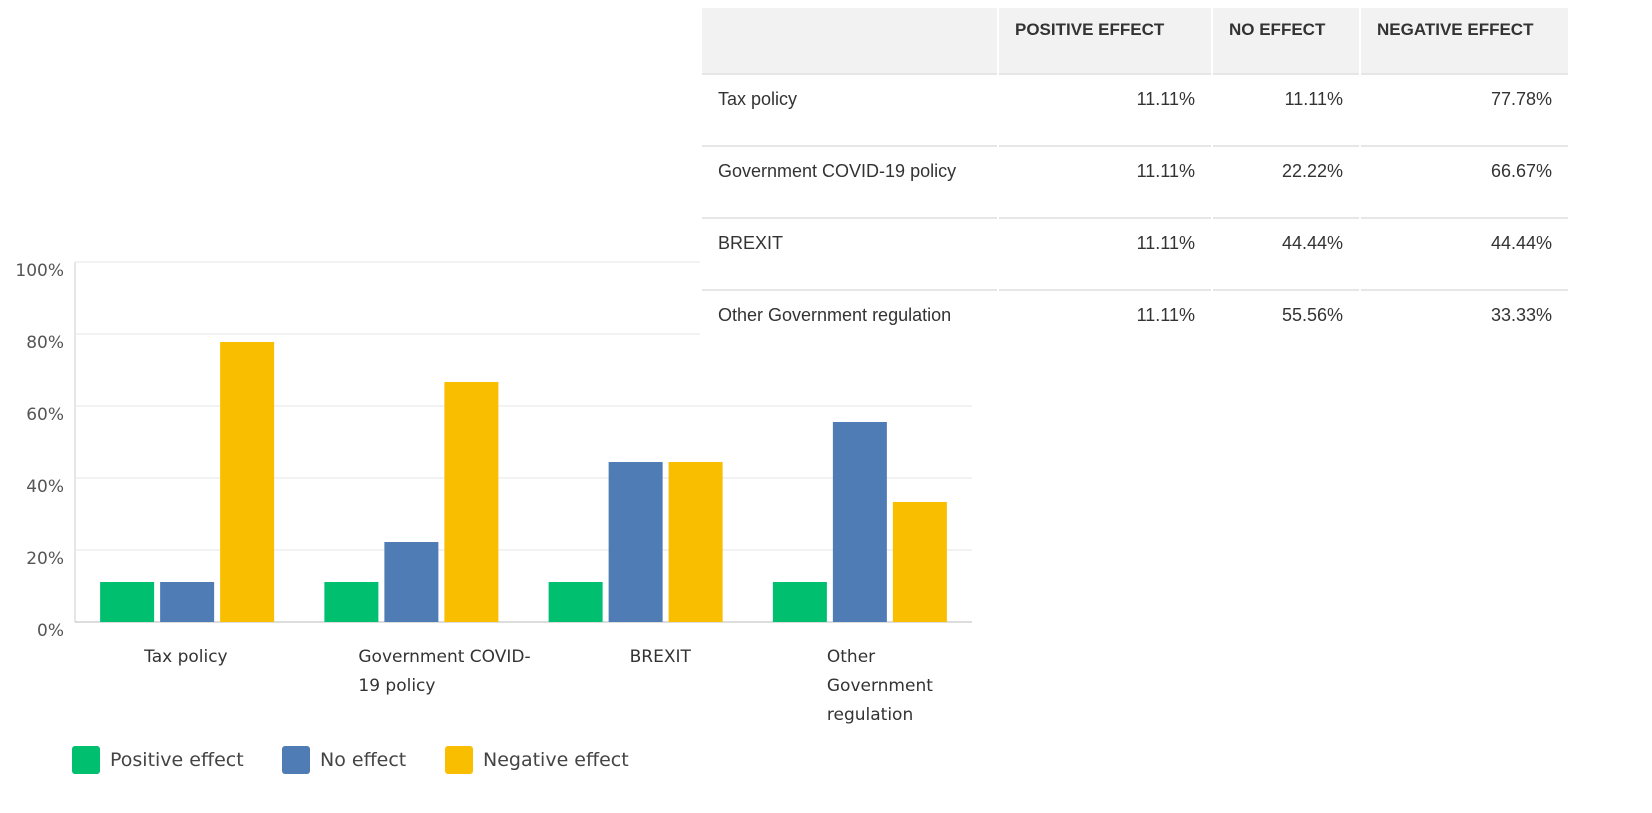 Image resolution: width=1652 pixels, height=813 pixels. I want to click on table-cell: 77.78%, so click(1464, 109).